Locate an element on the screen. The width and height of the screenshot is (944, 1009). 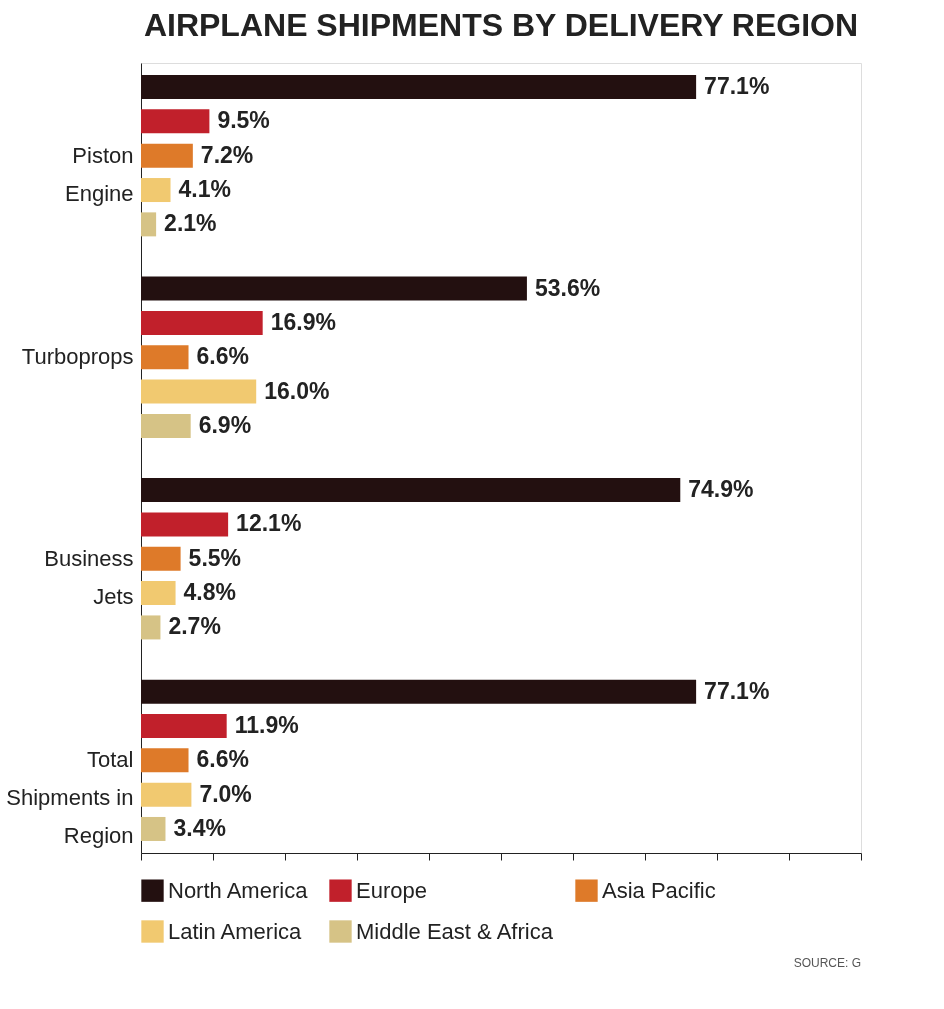
data-label: 2.7% is located at coordinates (194, 626).